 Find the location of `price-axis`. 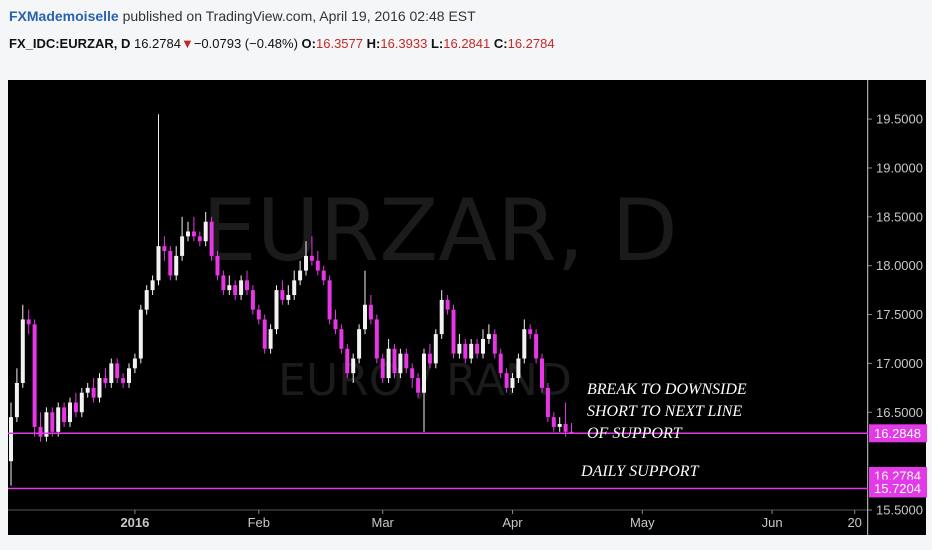

price-axis is located at coordinates (897, 307).